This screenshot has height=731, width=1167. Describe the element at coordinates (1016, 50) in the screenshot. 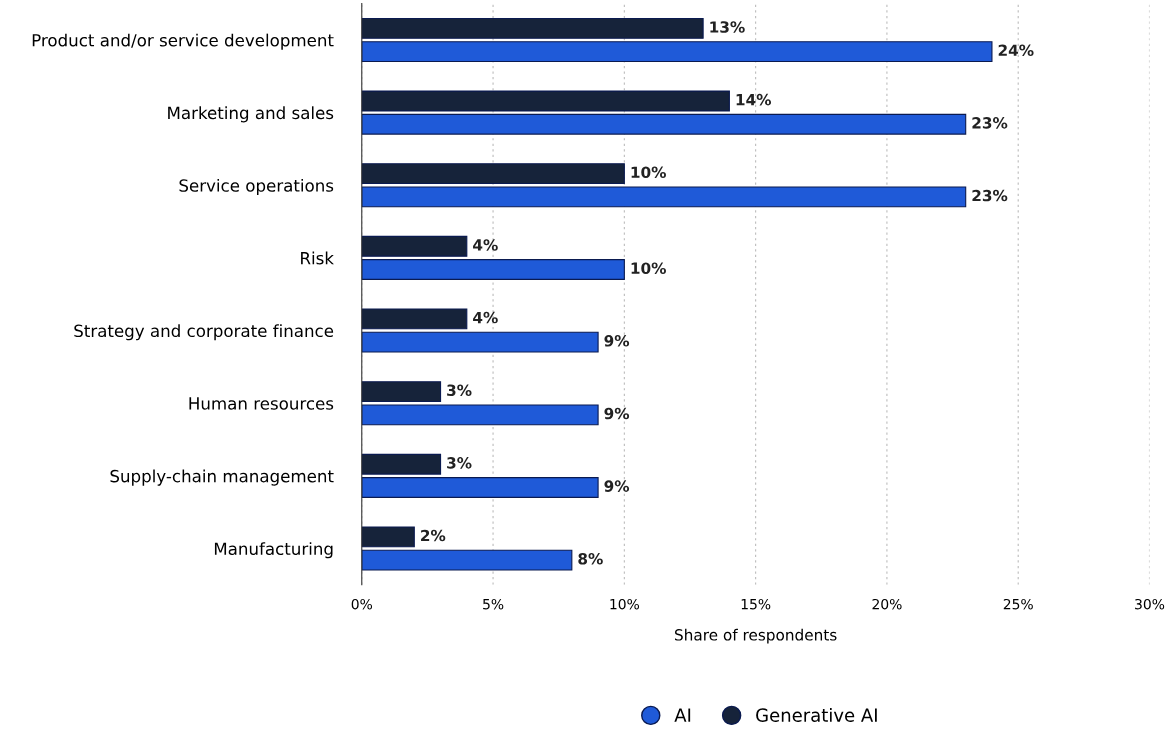

I see `data-label: 24%` at that location.